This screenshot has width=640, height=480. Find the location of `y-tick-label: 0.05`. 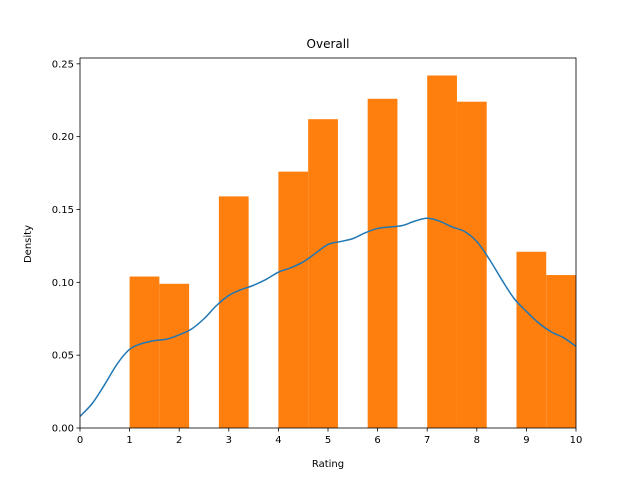

y-tick-label: 0.05 is located at coordinates (63, 356).